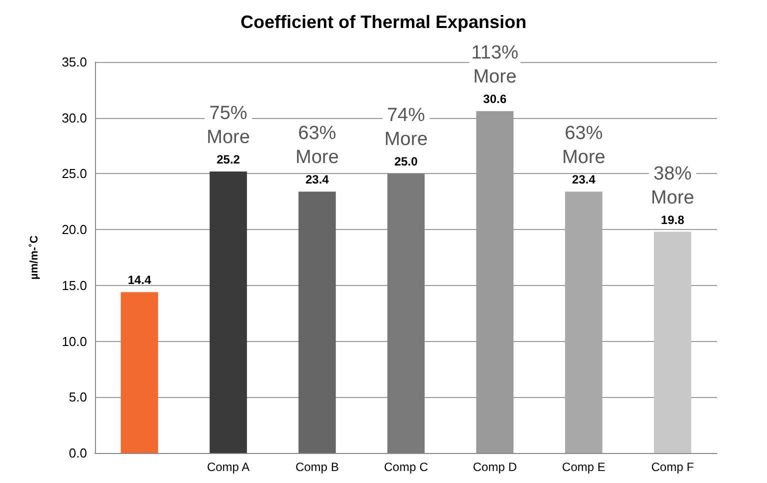  Describe the element at coordinates (74, 230) in the screenshot. I see `y-tick-label: 20.0` at that location.